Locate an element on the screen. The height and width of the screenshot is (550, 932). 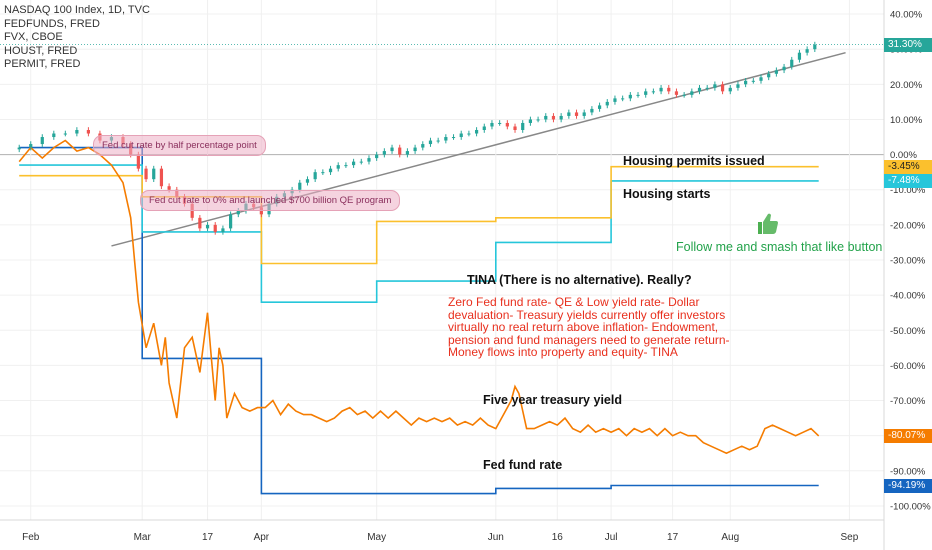
legend-permit: PERMIT, FRED is located at coordinates (42, 64).